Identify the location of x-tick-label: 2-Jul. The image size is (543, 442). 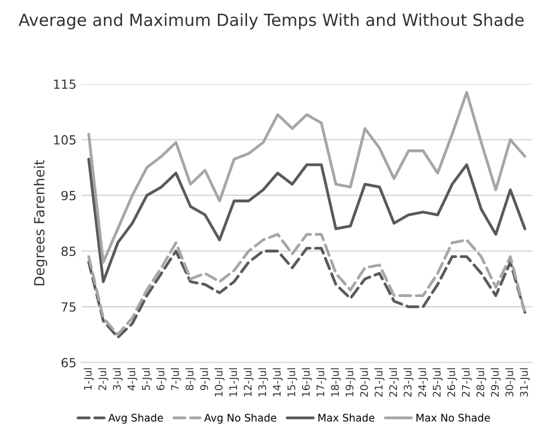
(103, 379).